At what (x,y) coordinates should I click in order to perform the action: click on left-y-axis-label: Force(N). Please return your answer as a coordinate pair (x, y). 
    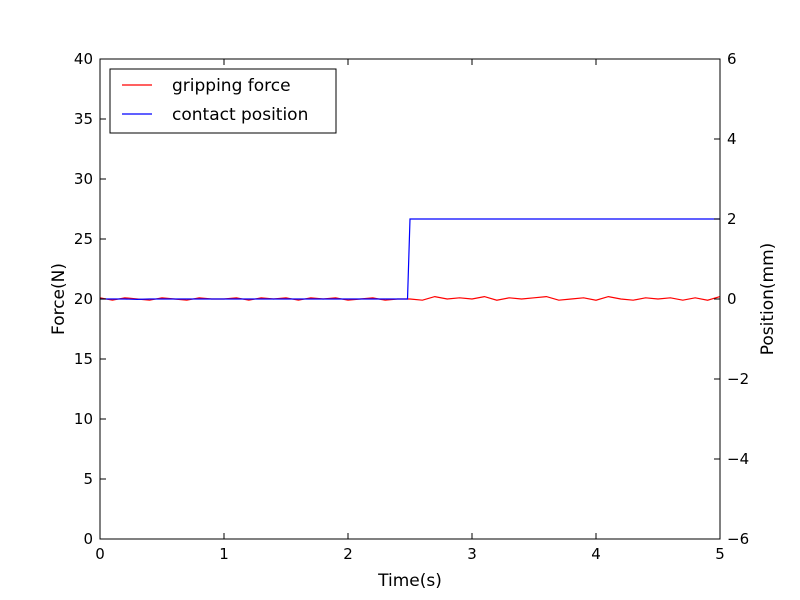
    Looking at the image, I should click on (59, 299).